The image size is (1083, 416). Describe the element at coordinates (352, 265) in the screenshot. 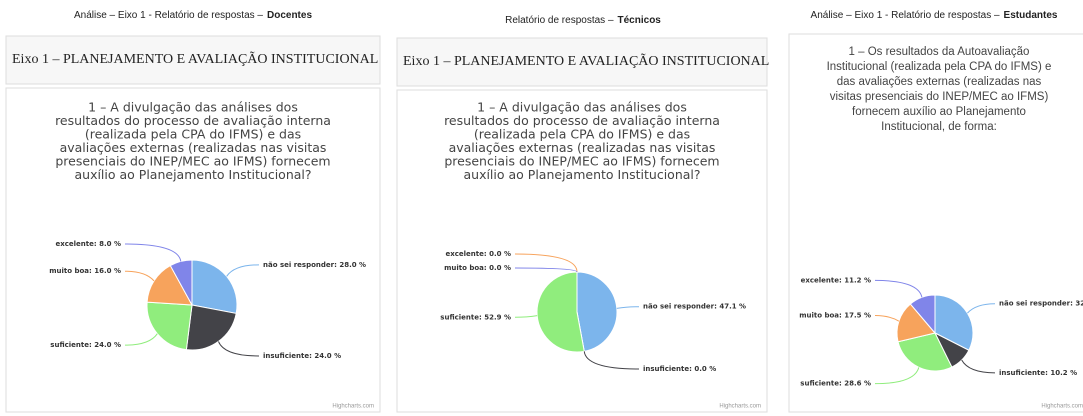

I see `label-value: 28.0 %` at that location.